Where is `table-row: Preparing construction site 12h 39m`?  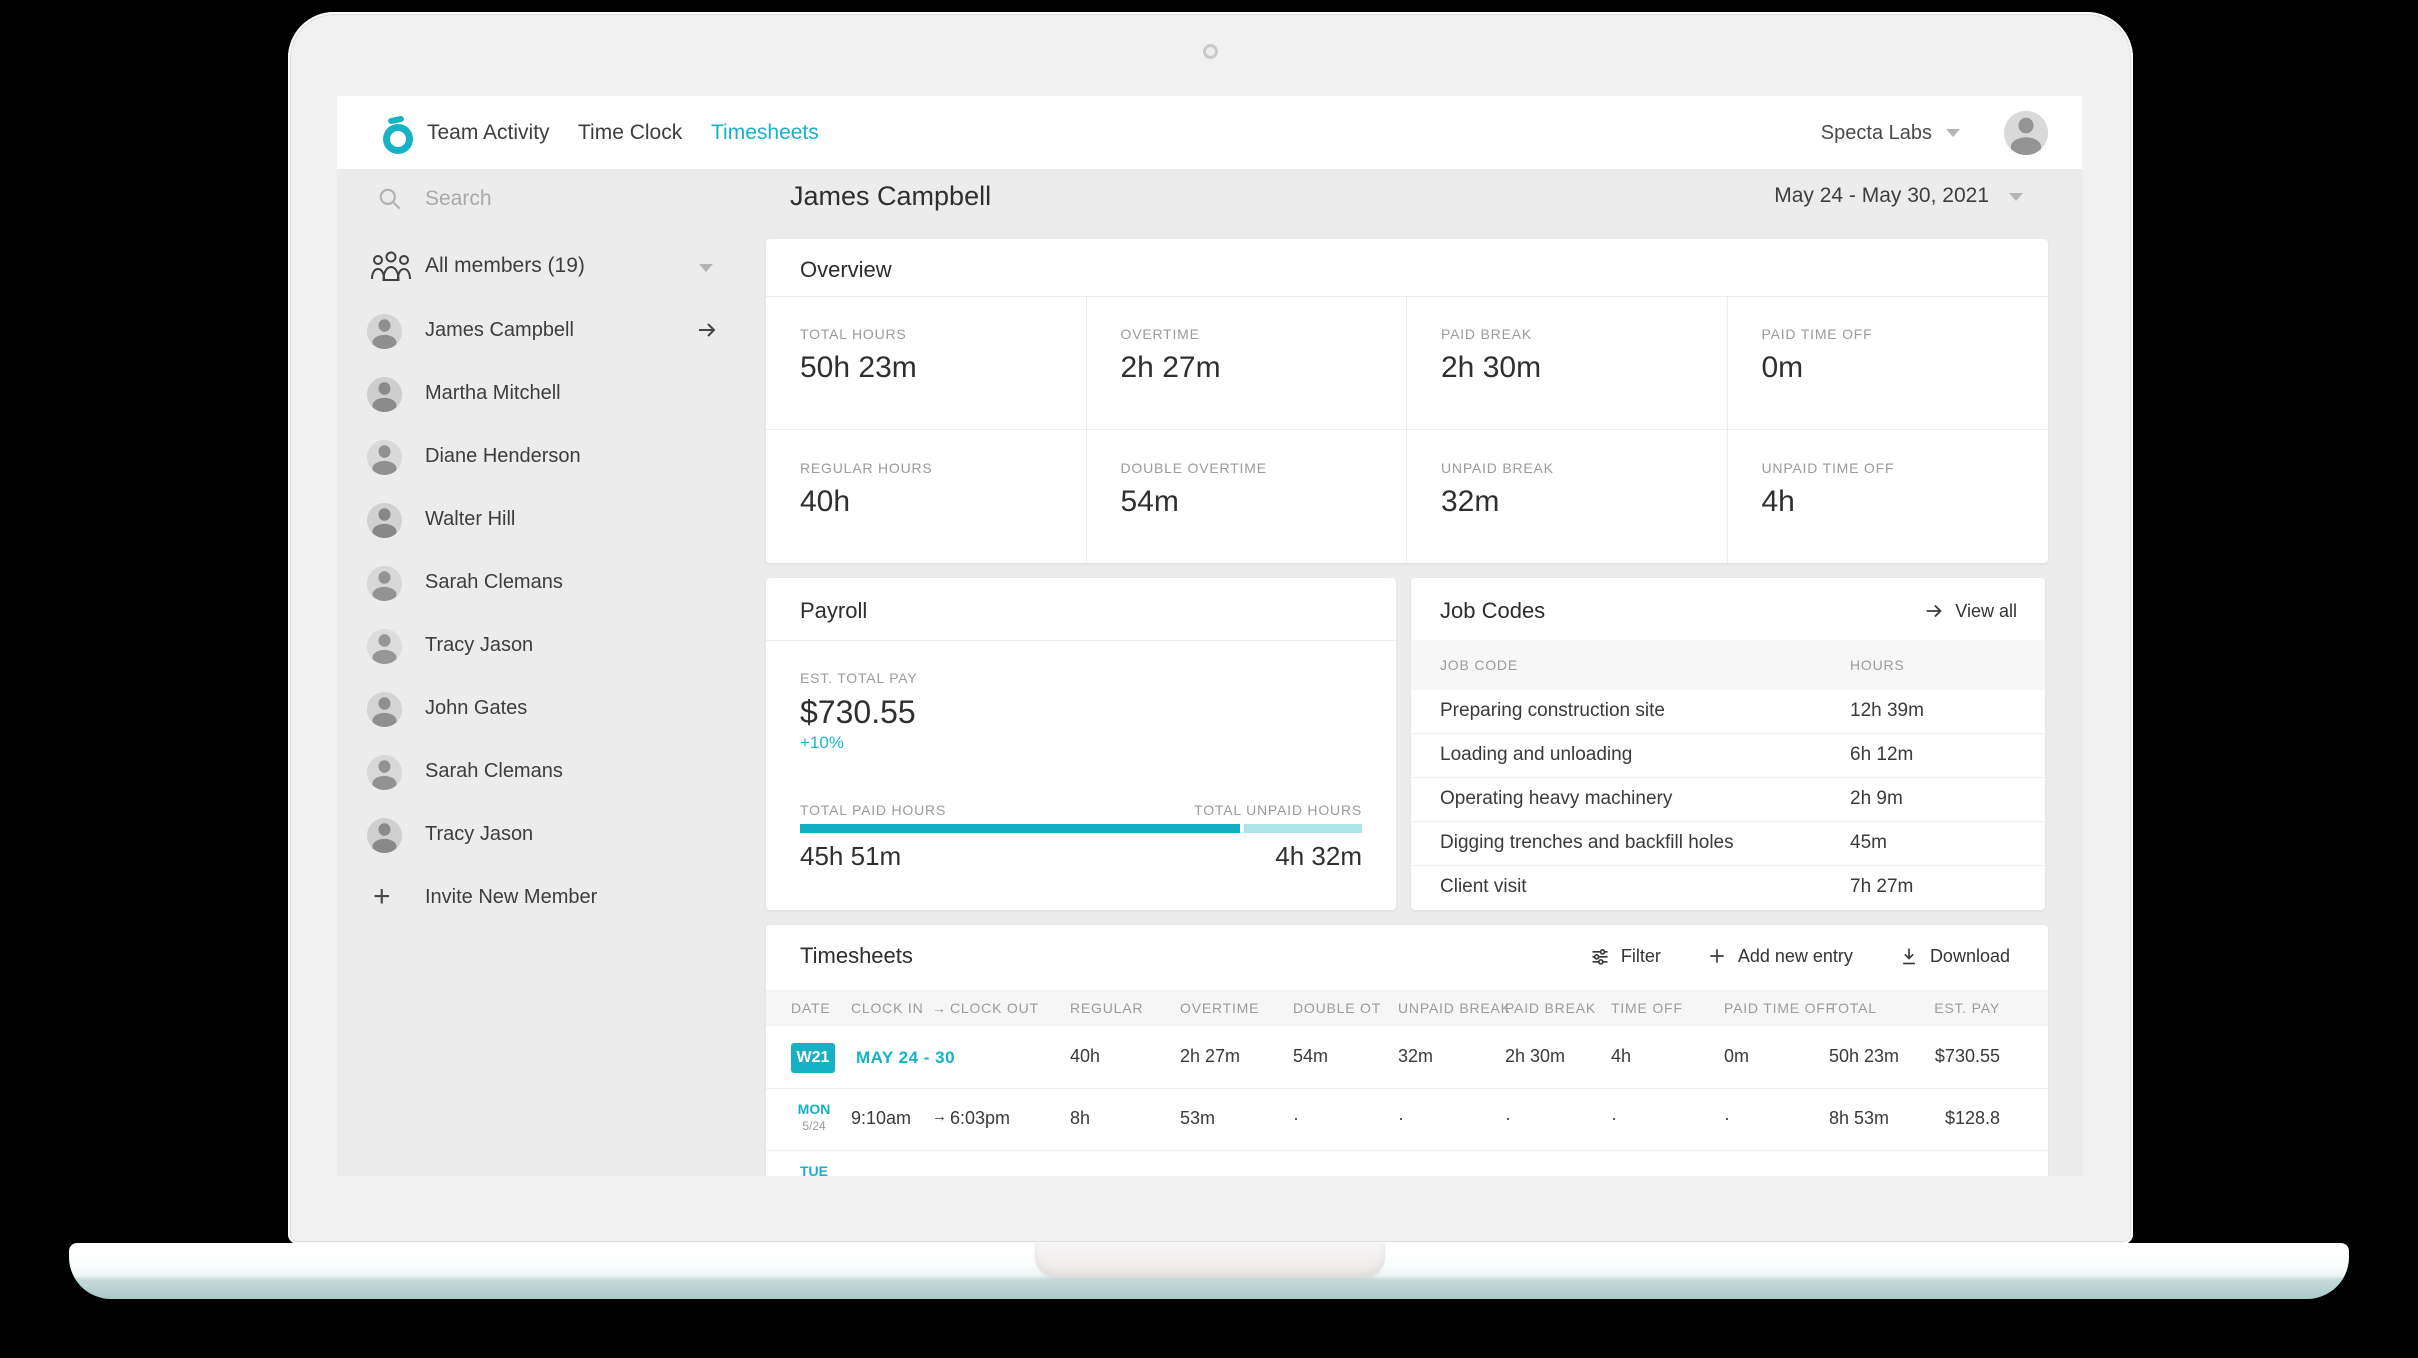
table-row: Preparing construction site 12h 39m is located at coordinates (1728, 712).